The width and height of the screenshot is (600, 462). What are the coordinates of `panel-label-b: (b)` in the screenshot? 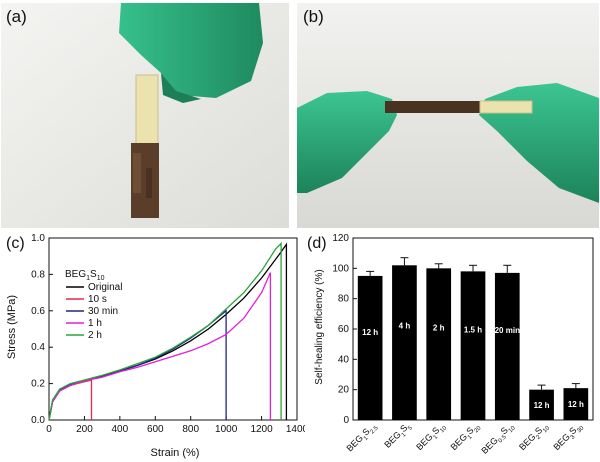 It's located at (313, 16).